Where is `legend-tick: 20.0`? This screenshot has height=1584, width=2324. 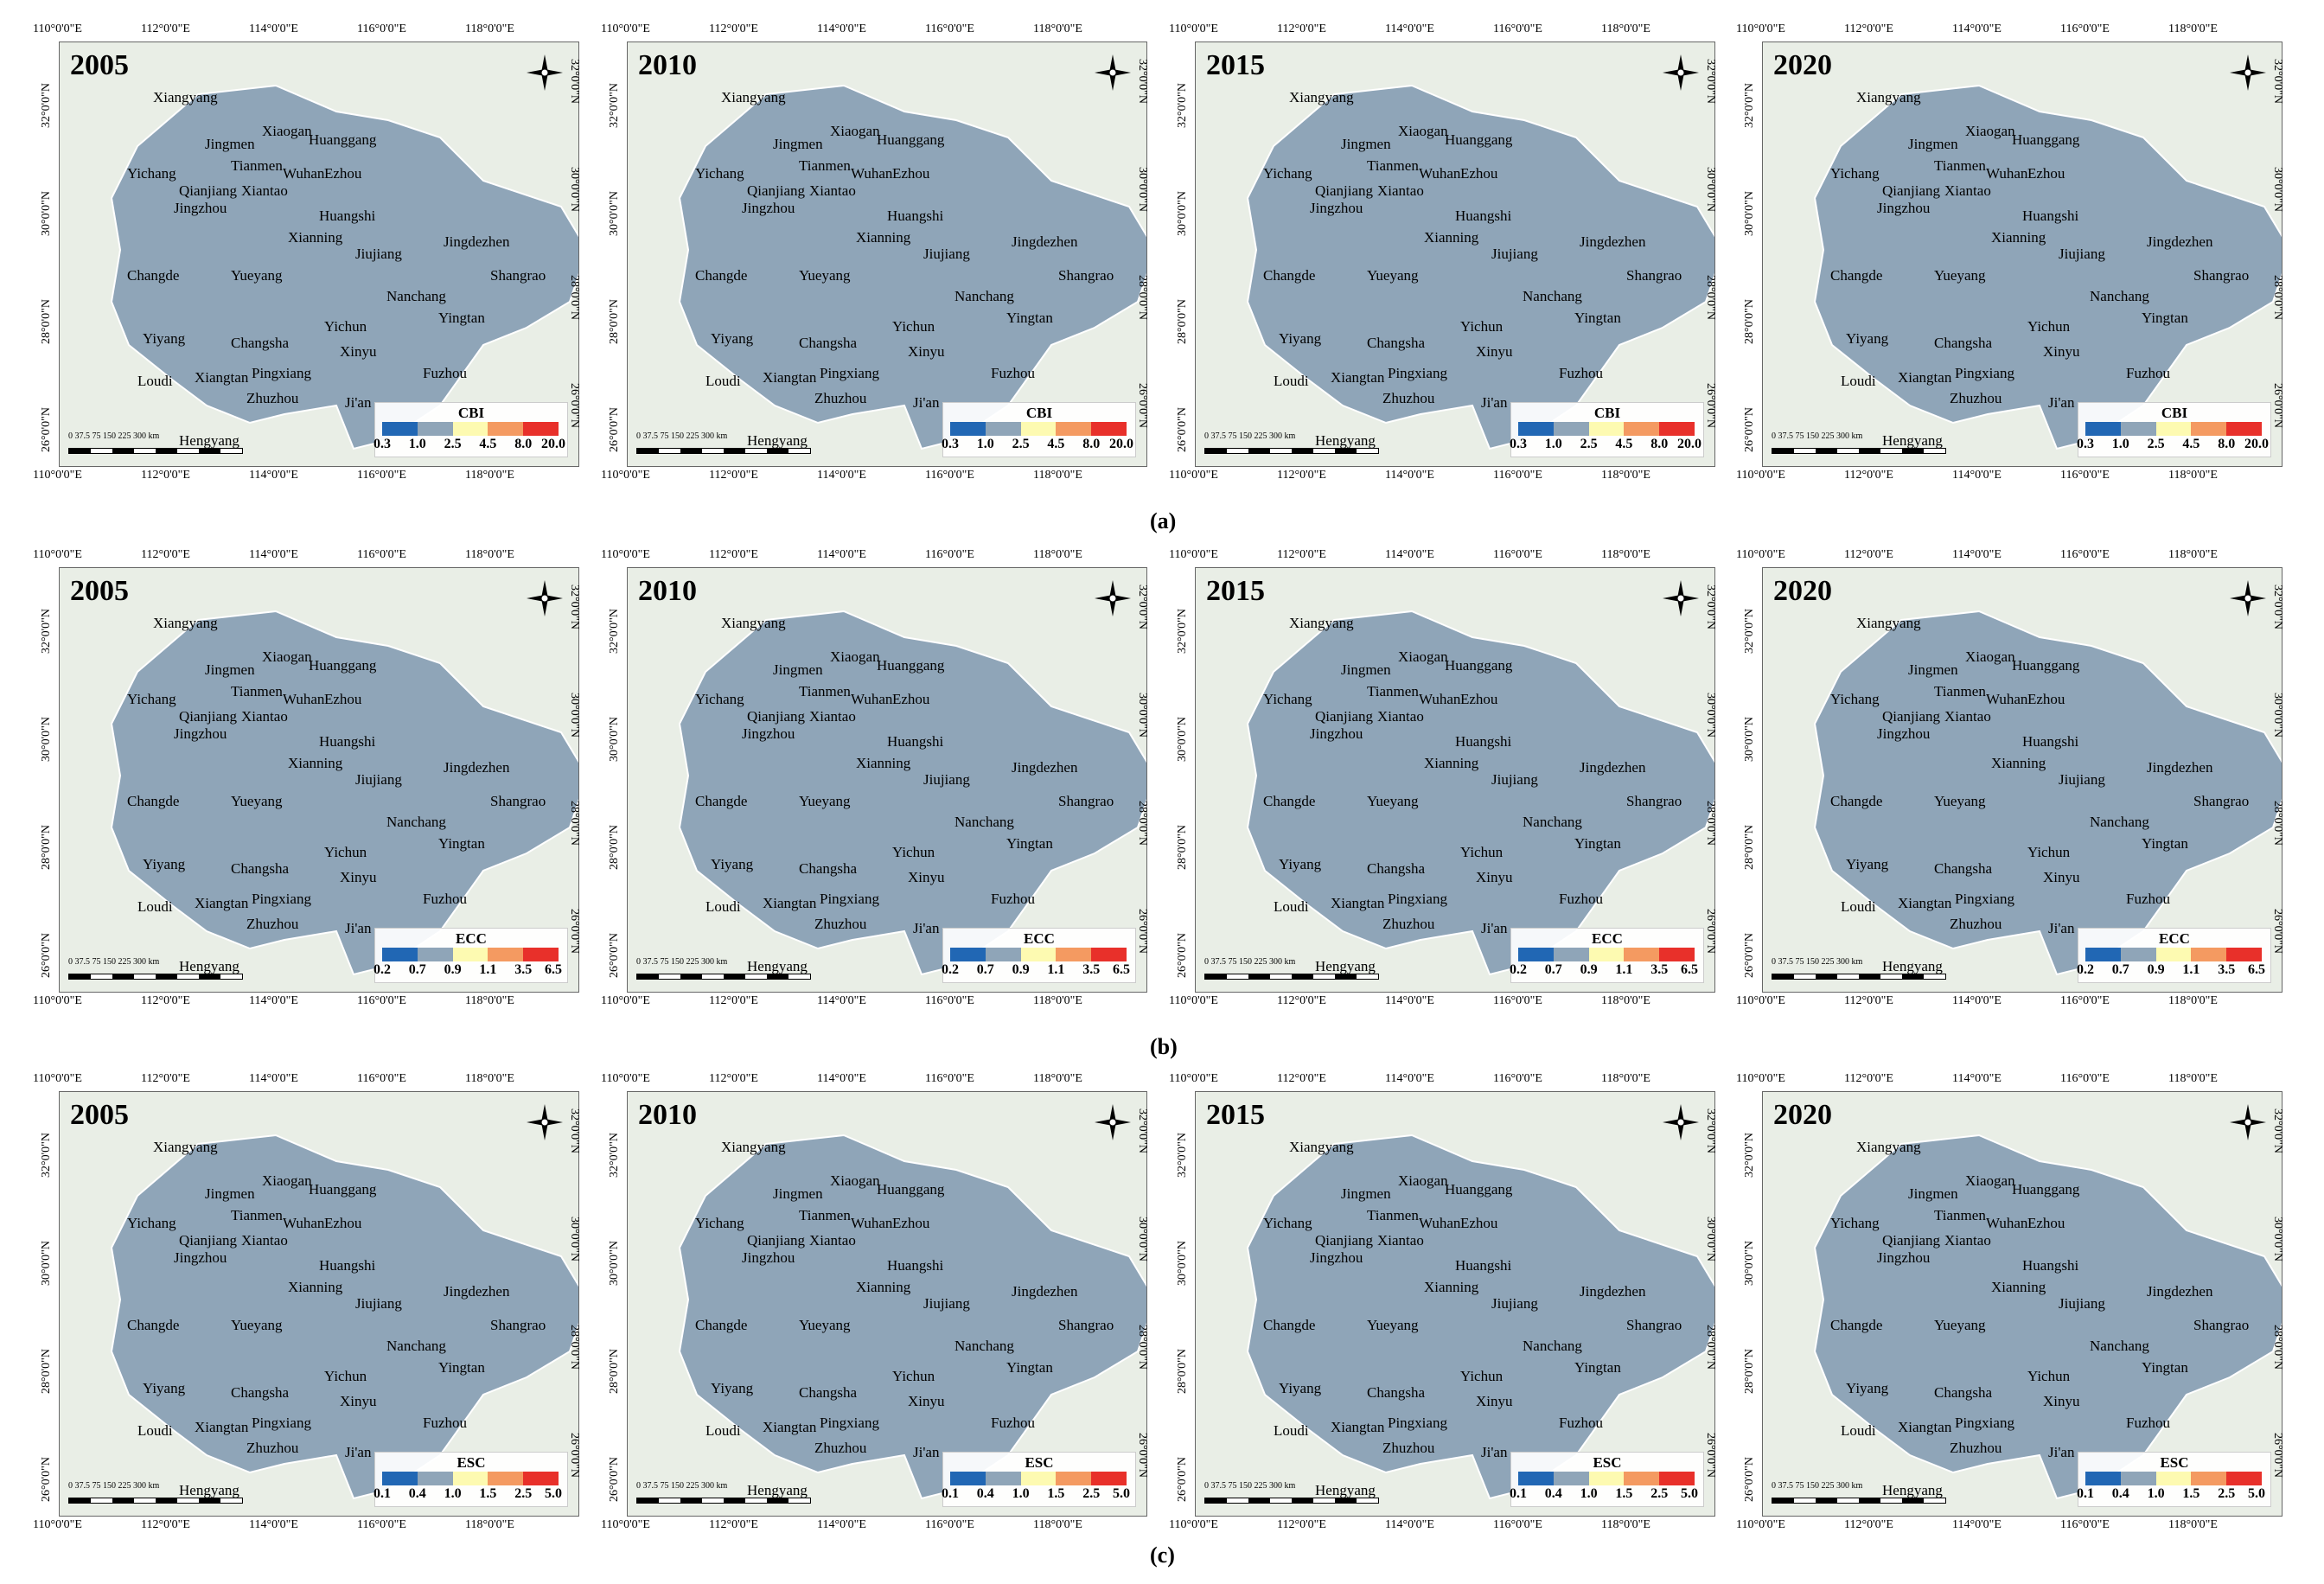
legend-tick: 20.0 is located at coordinates (2256, 444).